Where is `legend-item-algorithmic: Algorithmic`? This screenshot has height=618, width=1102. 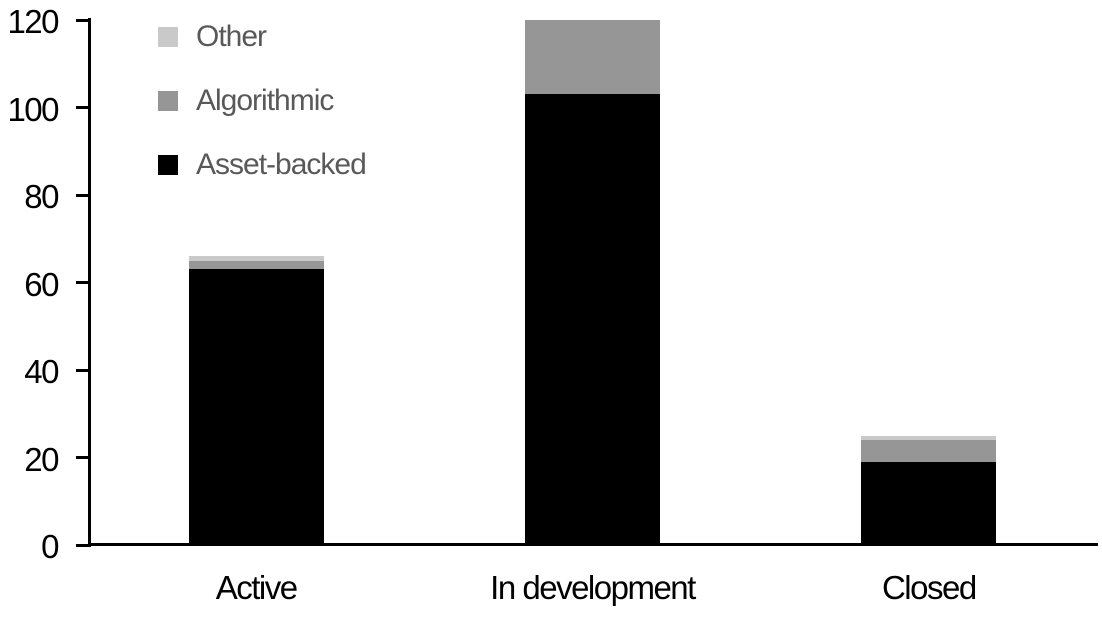 legend-item-algorithmic: Algorithmic is located at coordinates (262, 101).